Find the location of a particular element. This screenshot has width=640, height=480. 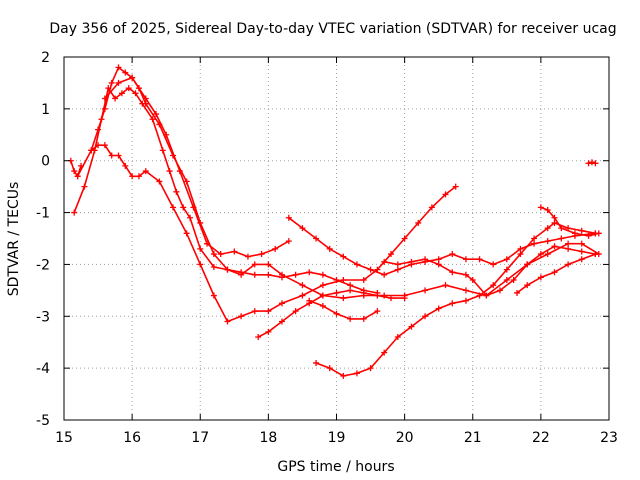

x-axis-label: GPS time / hours is located at coordinates (335, 467).